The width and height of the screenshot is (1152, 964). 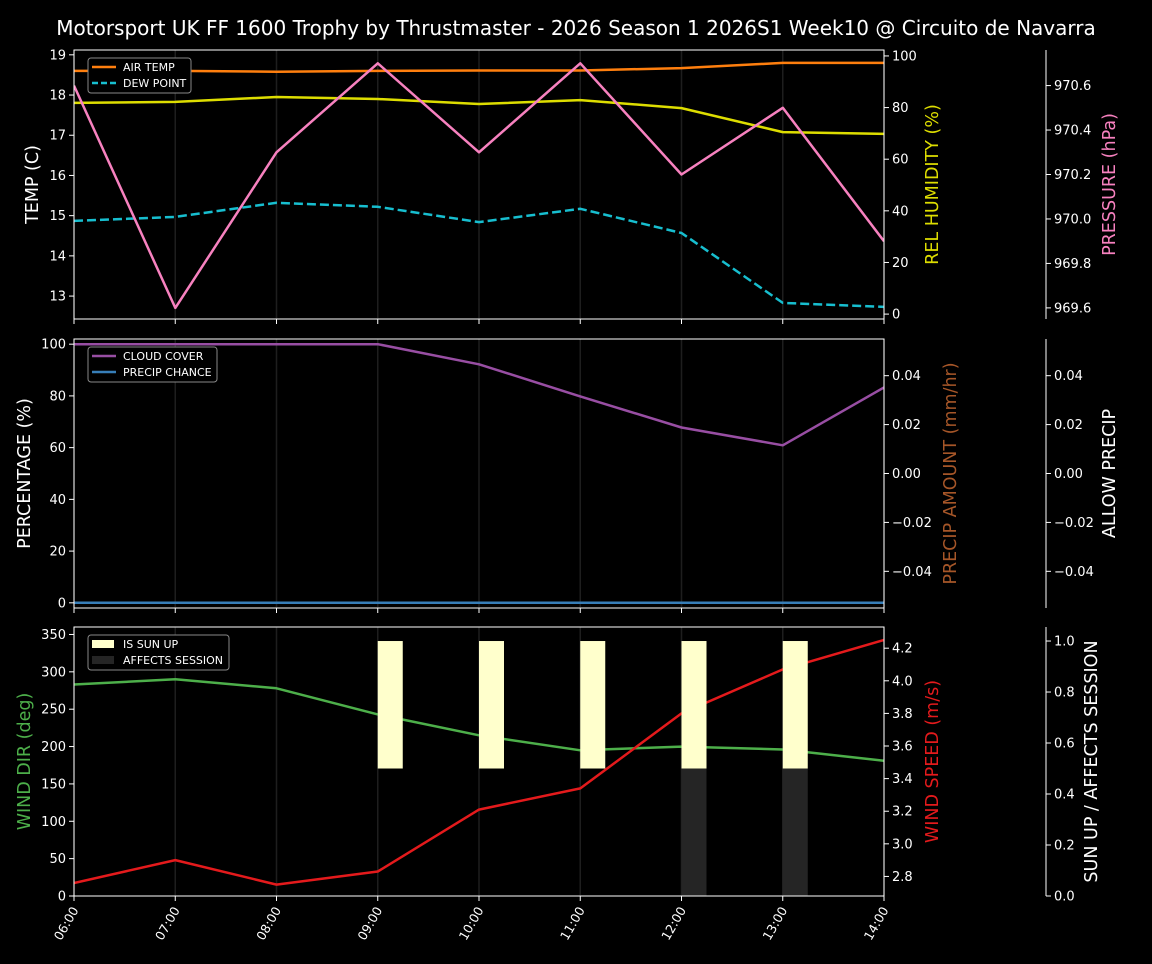 What do you see at coordinates (1064, 795) in the screenshot?
I see `y-tick-label: 0.4` at bounding box center [1064, 795].